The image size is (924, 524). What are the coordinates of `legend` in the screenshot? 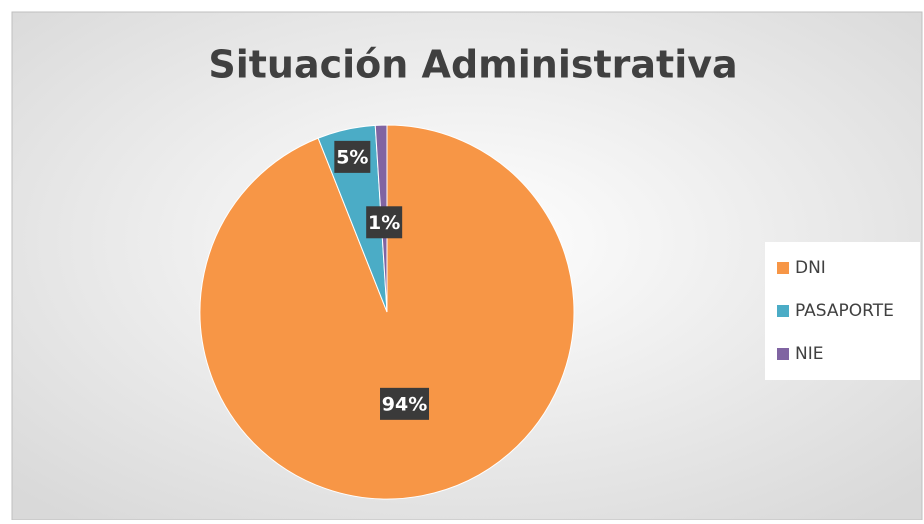 It's located at (842, 311).